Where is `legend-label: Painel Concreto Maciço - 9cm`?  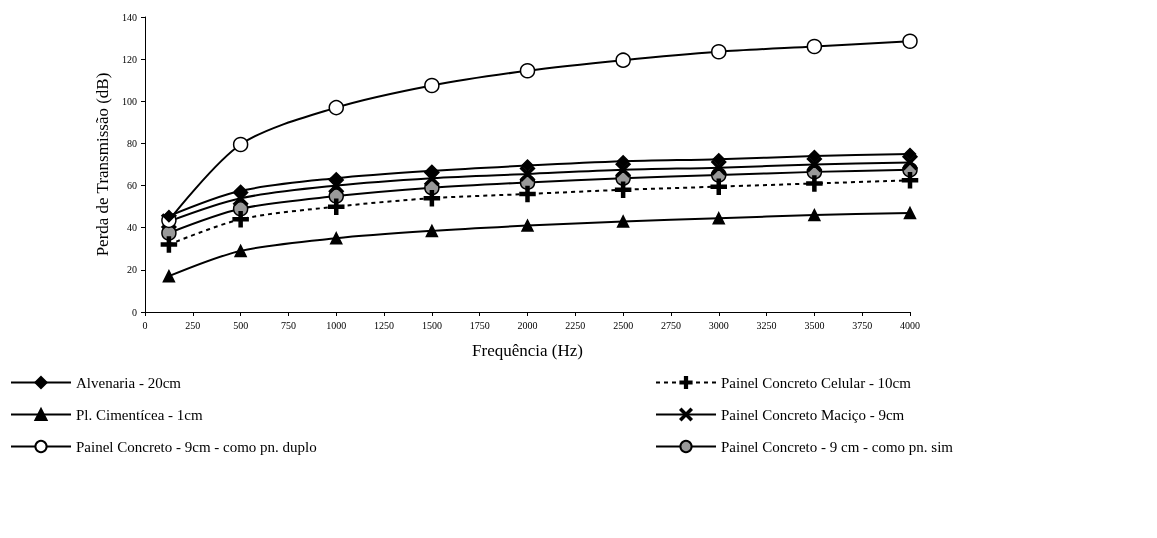 legend-label: Painel Concreto Maciço - 9cm is located at coordinates (813, 414).